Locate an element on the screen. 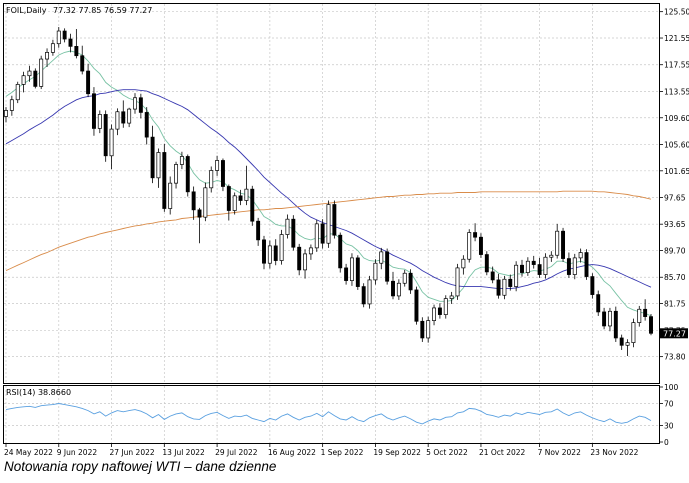 This screenshot has width=689, height=483. rsi-tick-label: 70 is located at coordinates (669, 404).